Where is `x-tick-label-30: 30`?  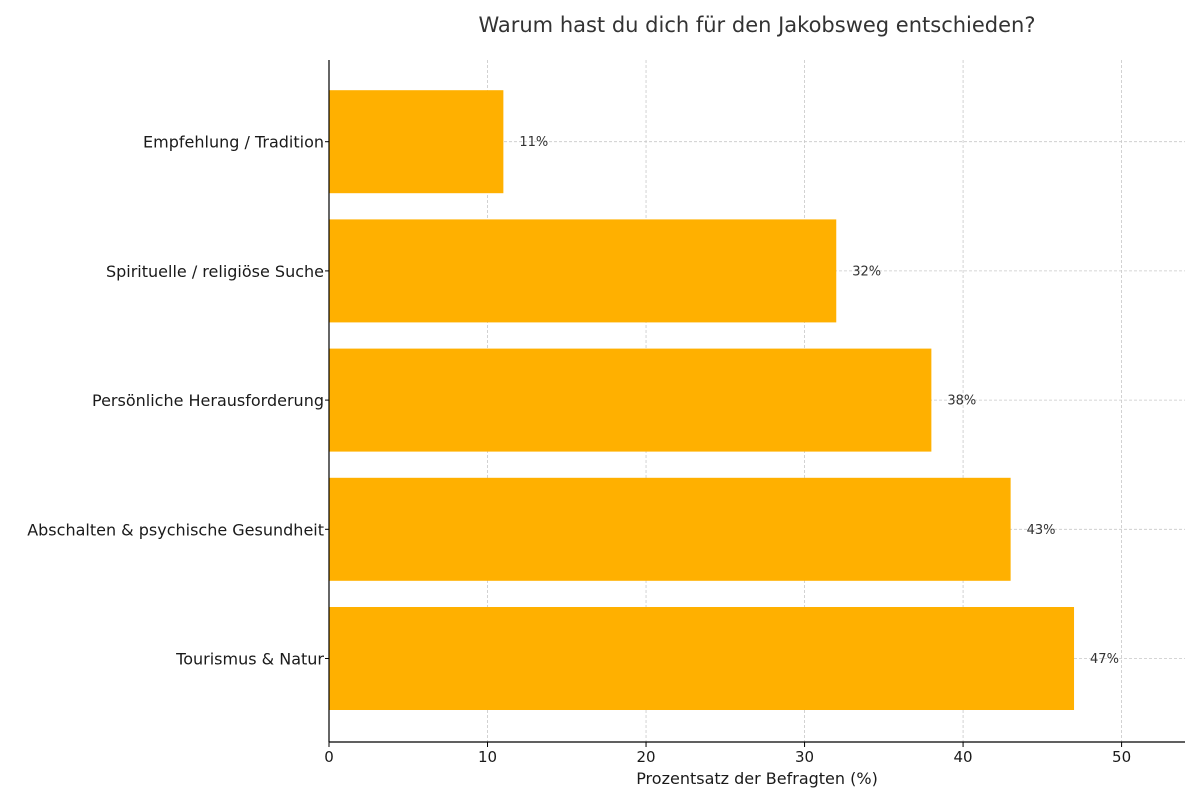
x-tick-label-30: 30 is located at coordinates (804, 757).